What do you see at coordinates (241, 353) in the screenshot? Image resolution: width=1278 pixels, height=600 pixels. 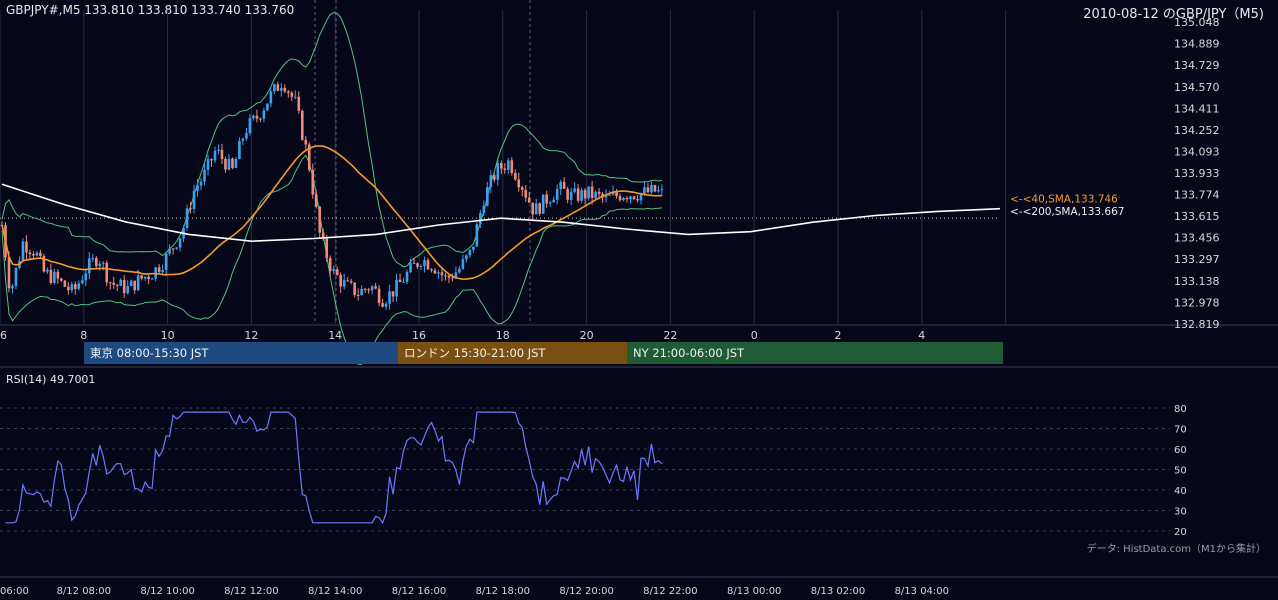 I see `session-tokyo: 東京 08:00-15:30 JST` at bounding box center [241, 353].